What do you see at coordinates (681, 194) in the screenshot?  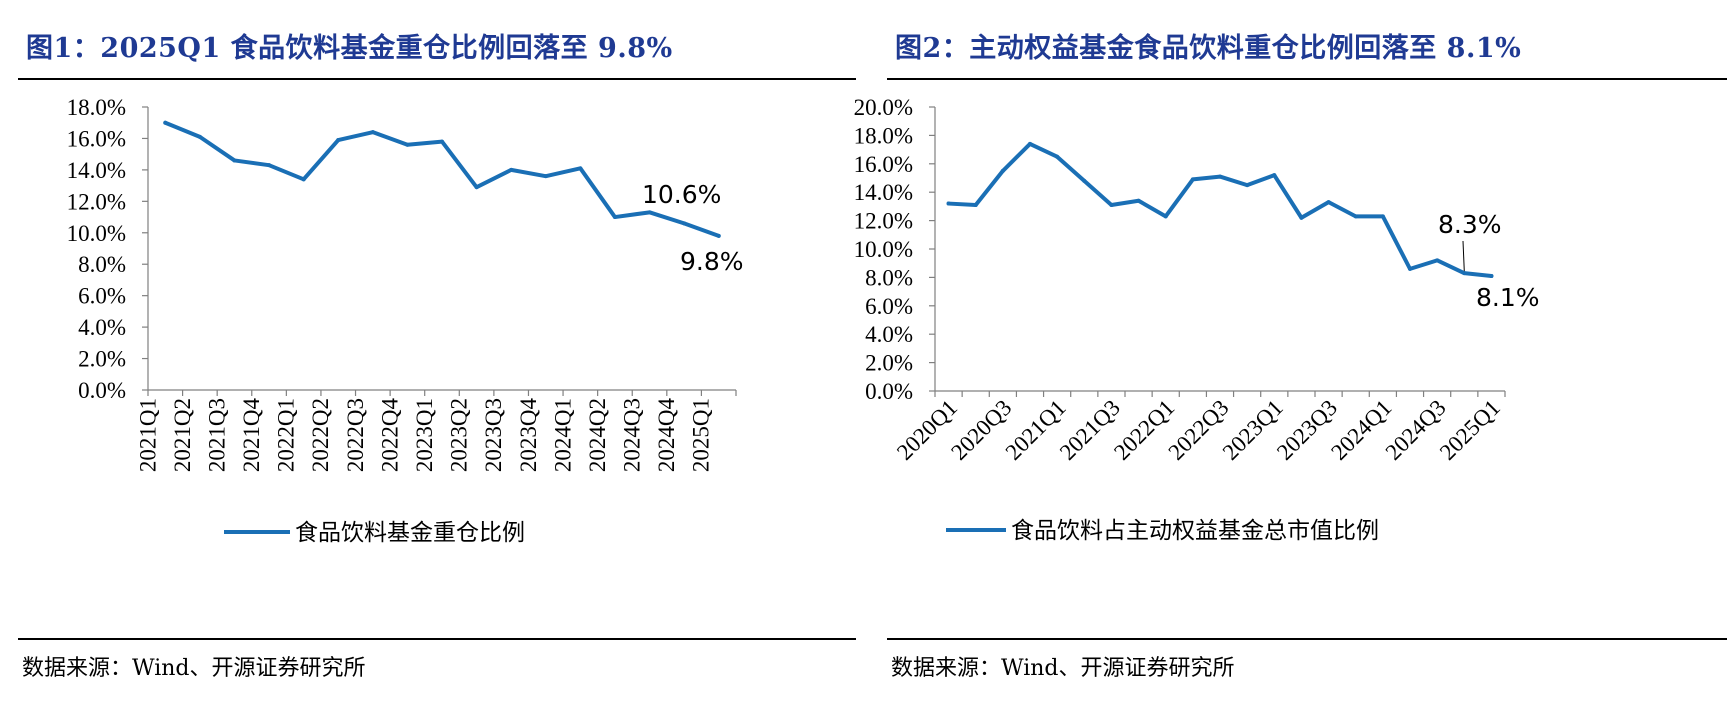 I see `data-label: 10.6%` at bounding box center [681, 194].